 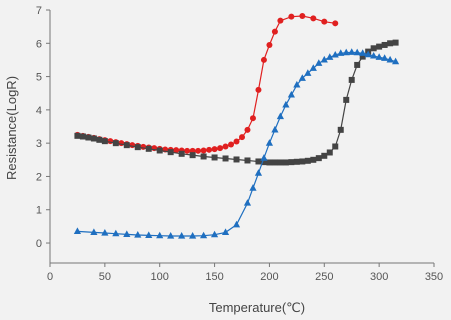 What do you see at coordinates (39, 244) in the screenshot?
I see `y-tick-label: 0` at bounding box center [39, 244].